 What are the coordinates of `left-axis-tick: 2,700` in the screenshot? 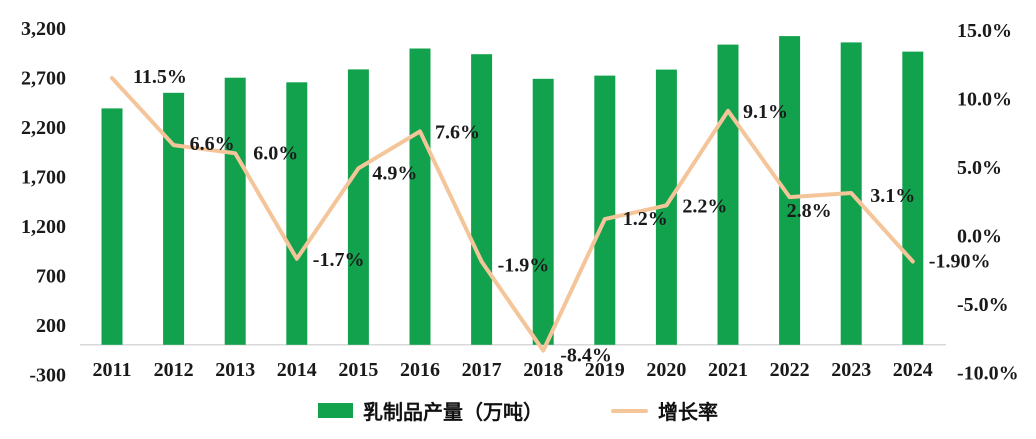 It's located at (43, 79).